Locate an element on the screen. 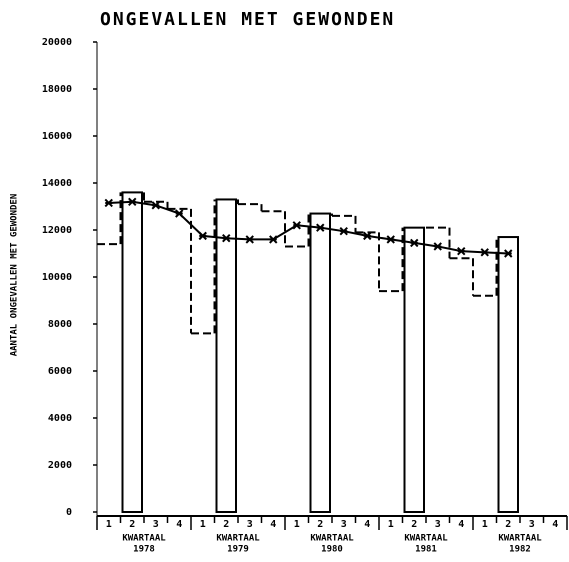 The width and height of the screenshot is (569, 562). y-tick-label: 20000 is located at coordinates (57, 42).